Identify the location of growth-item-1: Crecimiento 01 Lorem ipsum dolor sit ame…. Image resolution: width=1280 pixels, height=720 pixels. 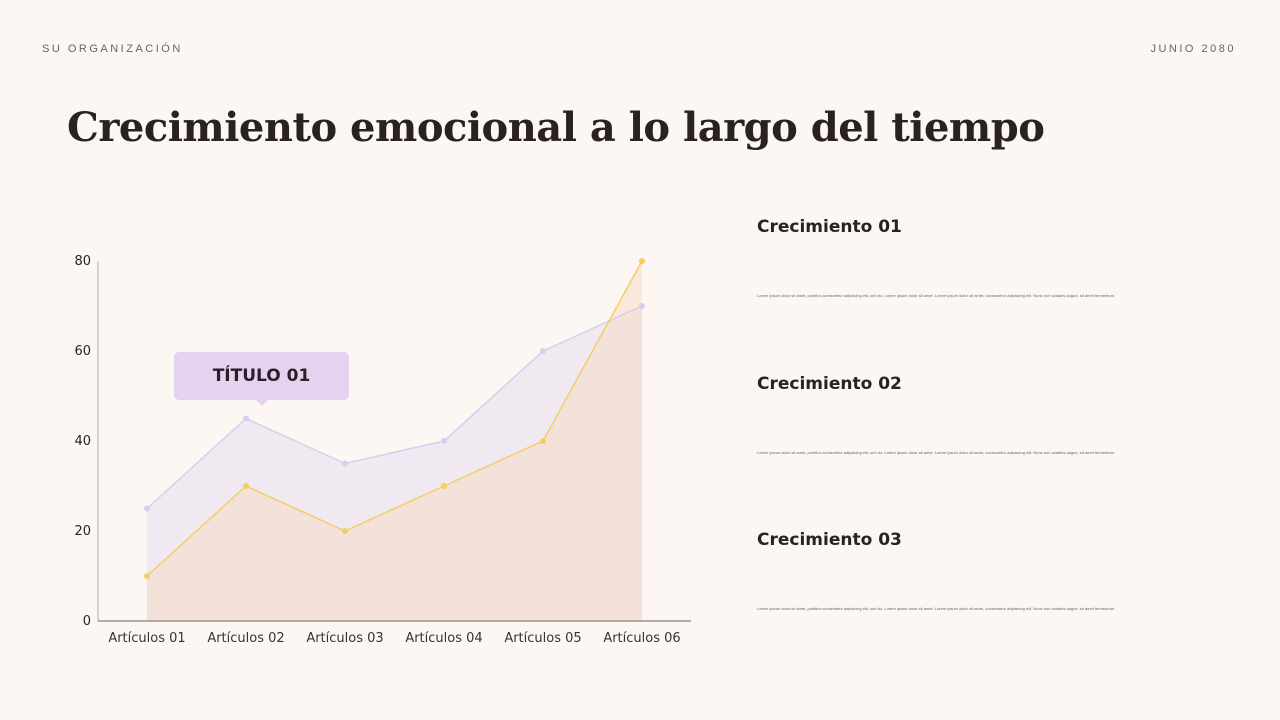
(967, 257).